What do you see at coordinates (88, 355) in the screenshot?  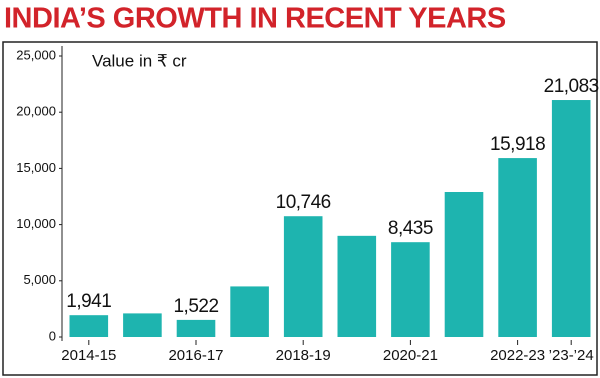 I see `x-tick-label: 2014-15` at bounding box center [88, 355].